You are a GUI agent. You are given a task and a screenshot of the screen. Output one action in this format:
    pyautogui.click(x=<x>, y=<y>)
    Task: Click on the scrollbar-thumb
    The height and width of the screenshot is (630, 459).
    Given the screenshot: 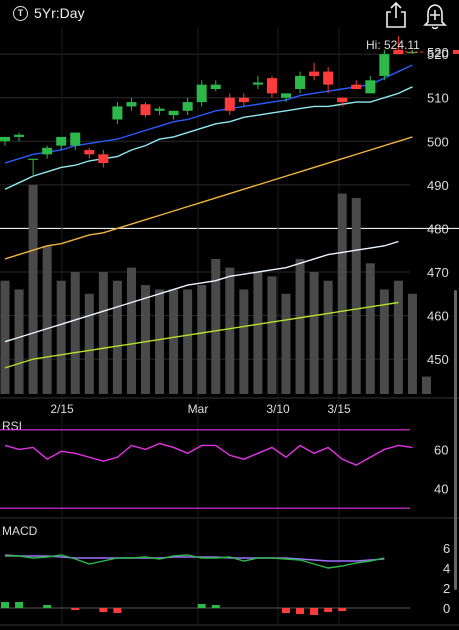 What is the action you would take?
    pyautogui.click(x=455, y=440)
    